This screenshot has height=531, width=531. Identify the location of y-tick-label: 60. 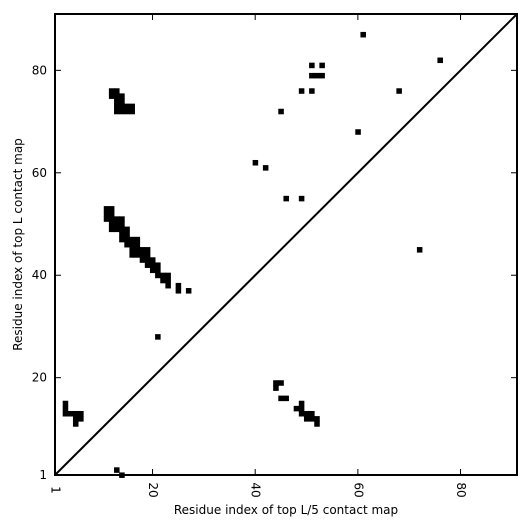
(39, 173).